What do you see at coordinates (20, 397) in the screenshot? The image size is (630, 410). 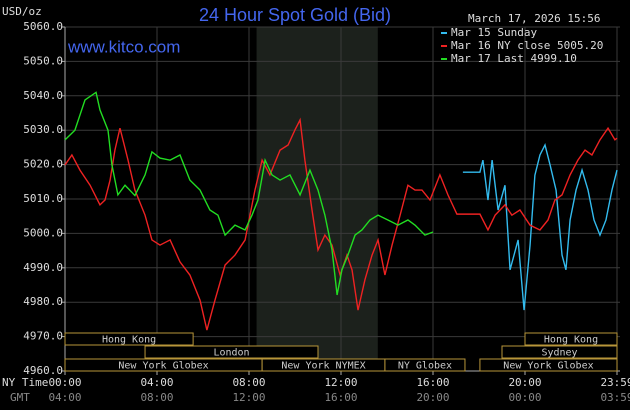 I see `x2-axis-label: GMT` at bounding box center [20, 397].